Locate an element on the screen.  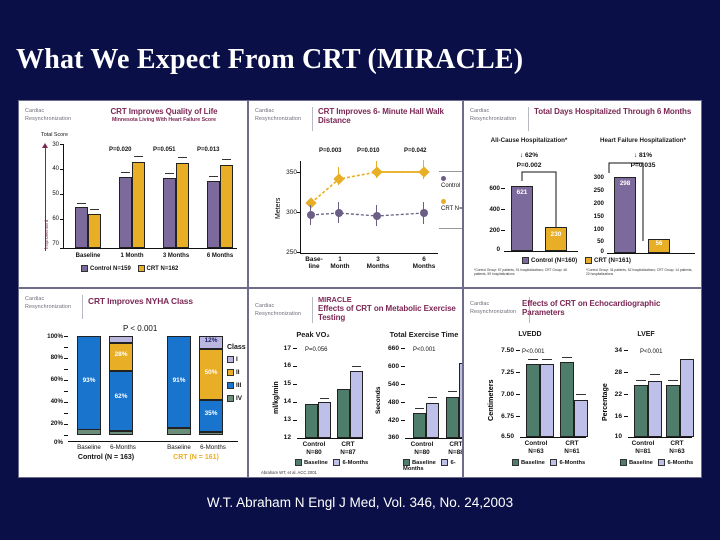
segment-nyha-iii is located at coordinates (211, 416).